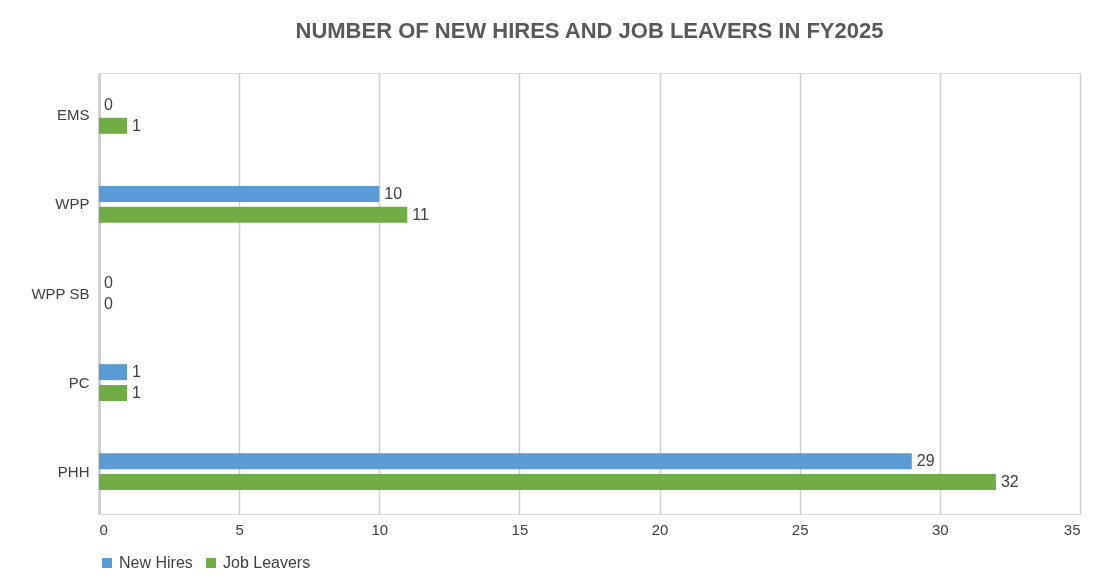 The image size is (1110, 586). Describe the element at coordinates (940, 529) in the screenshot. I see `x-tick-label: 30` at that location.